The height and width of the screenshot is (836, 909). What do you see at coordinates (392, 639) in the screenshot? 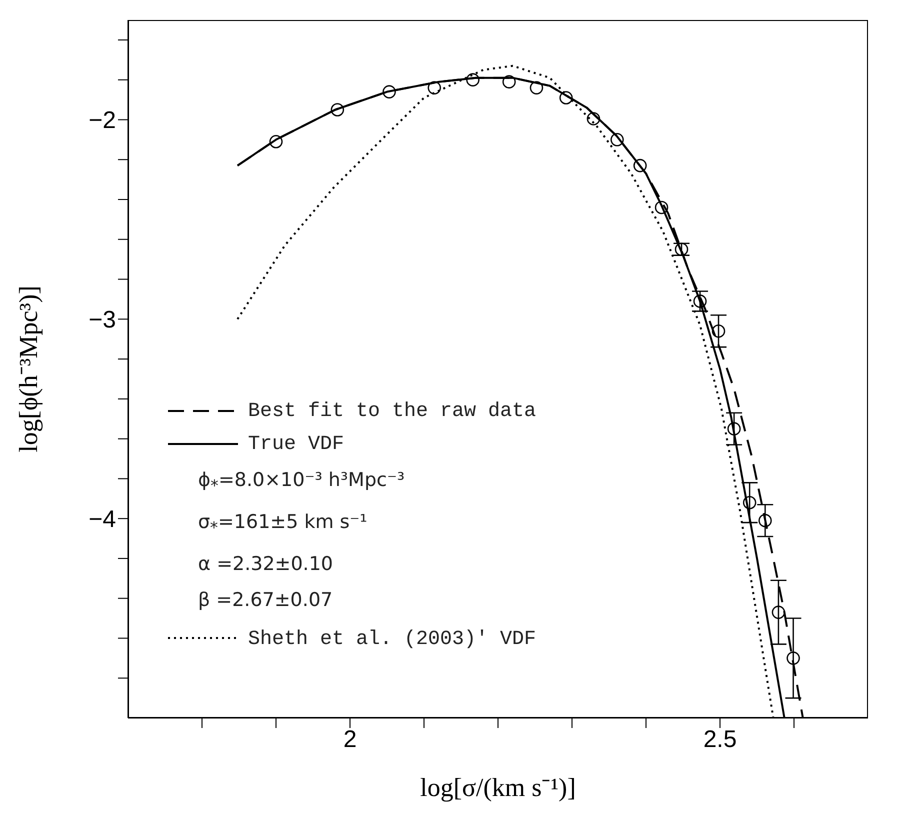
I see `legend-label: Sheth et al. (2003)' VDF` at bounding box center [392, 639].